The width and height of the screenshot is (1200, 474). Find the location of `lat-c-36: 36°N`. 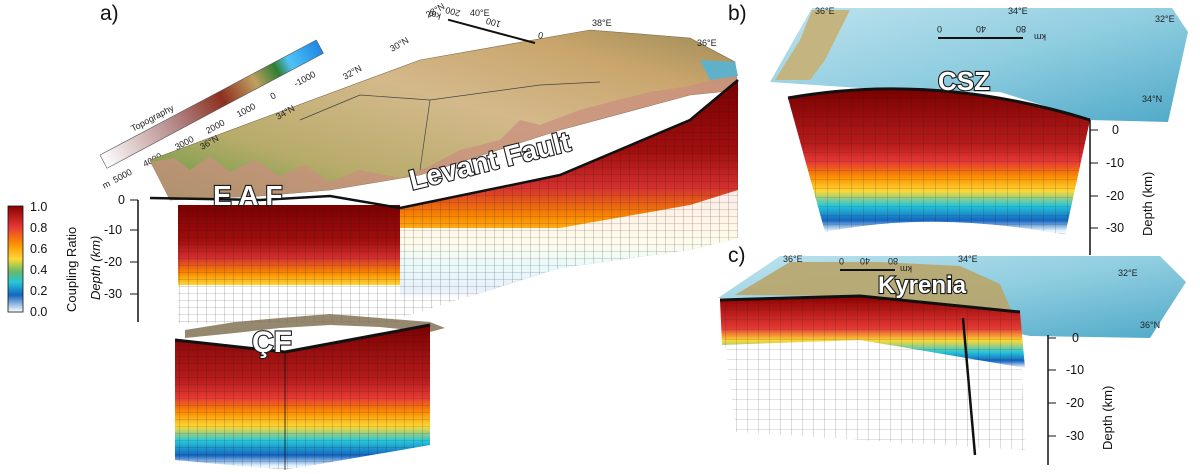

lat-c-36: 36°N is located at coordinates (1150, 325).